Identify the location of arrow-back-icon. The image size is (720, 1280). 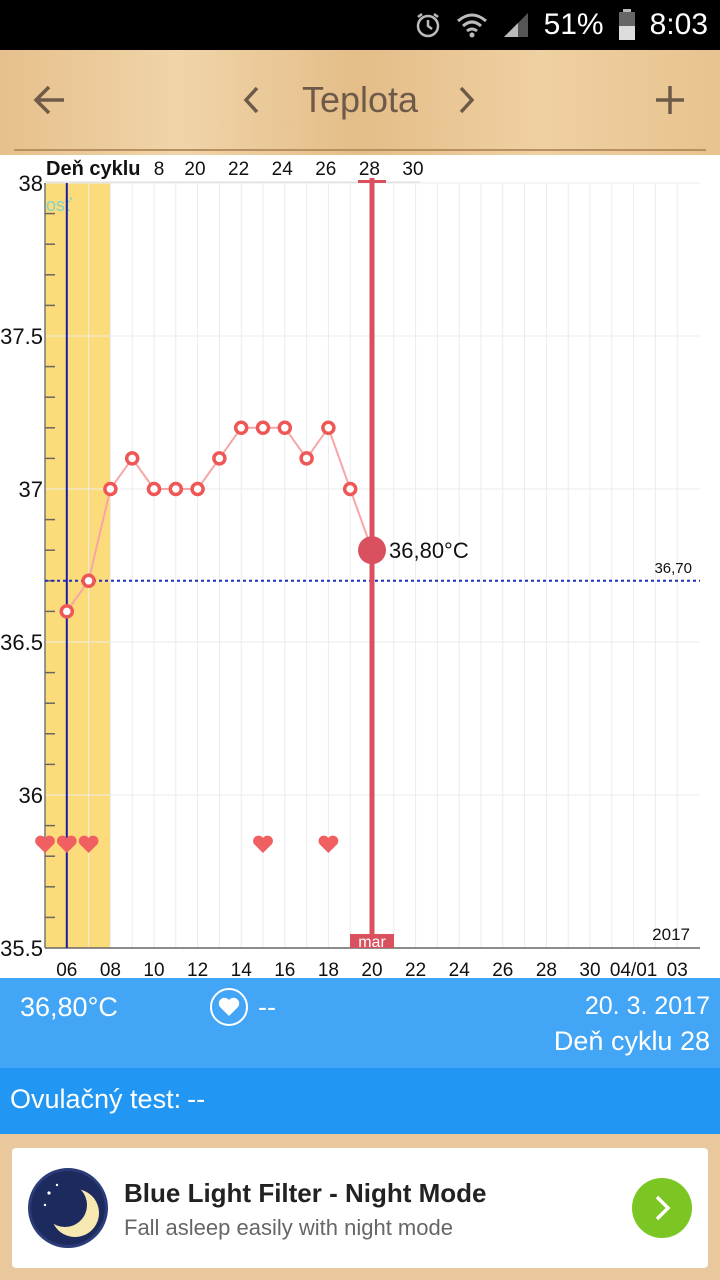
(48, 100).